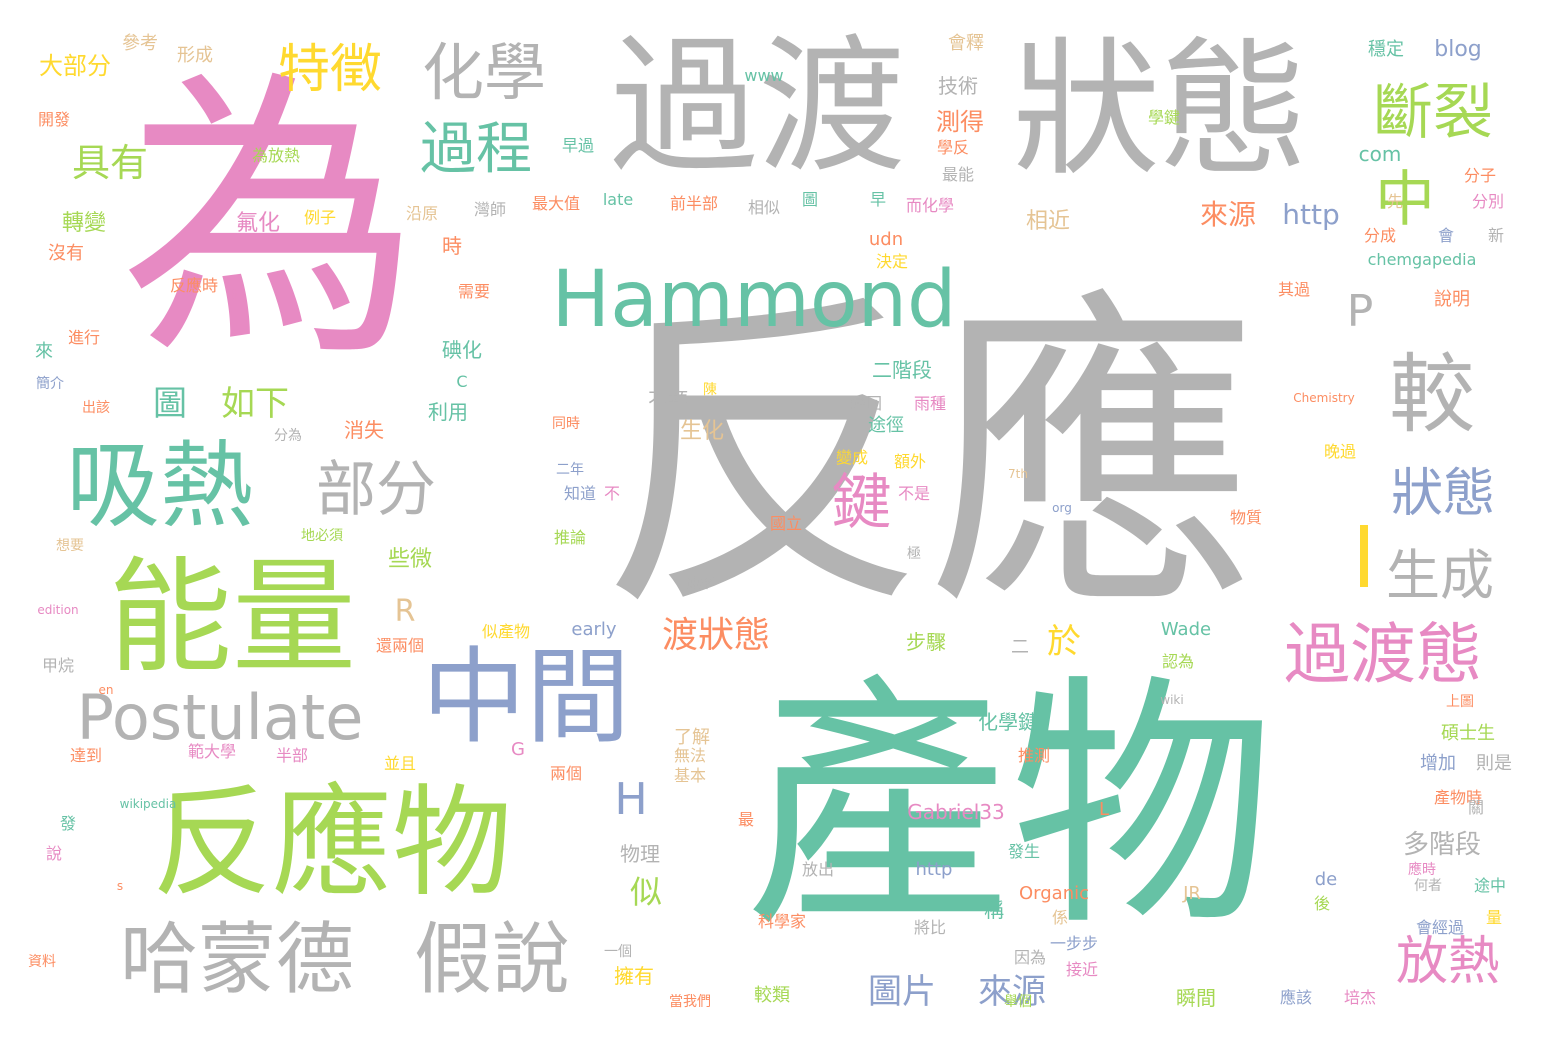  Describe the element at coordinates (1020, 647) in the screenshot. I see `word: 二` at that location.